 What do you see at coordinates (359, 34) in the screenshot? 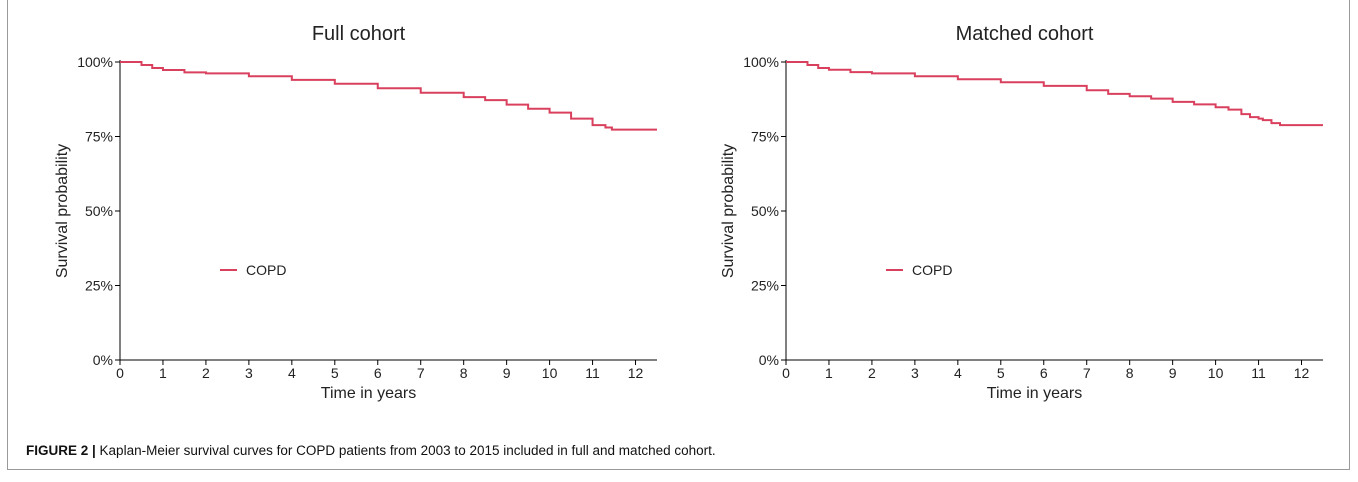
I see `chart-title: Full cohort` at bounding box center [359, 34].